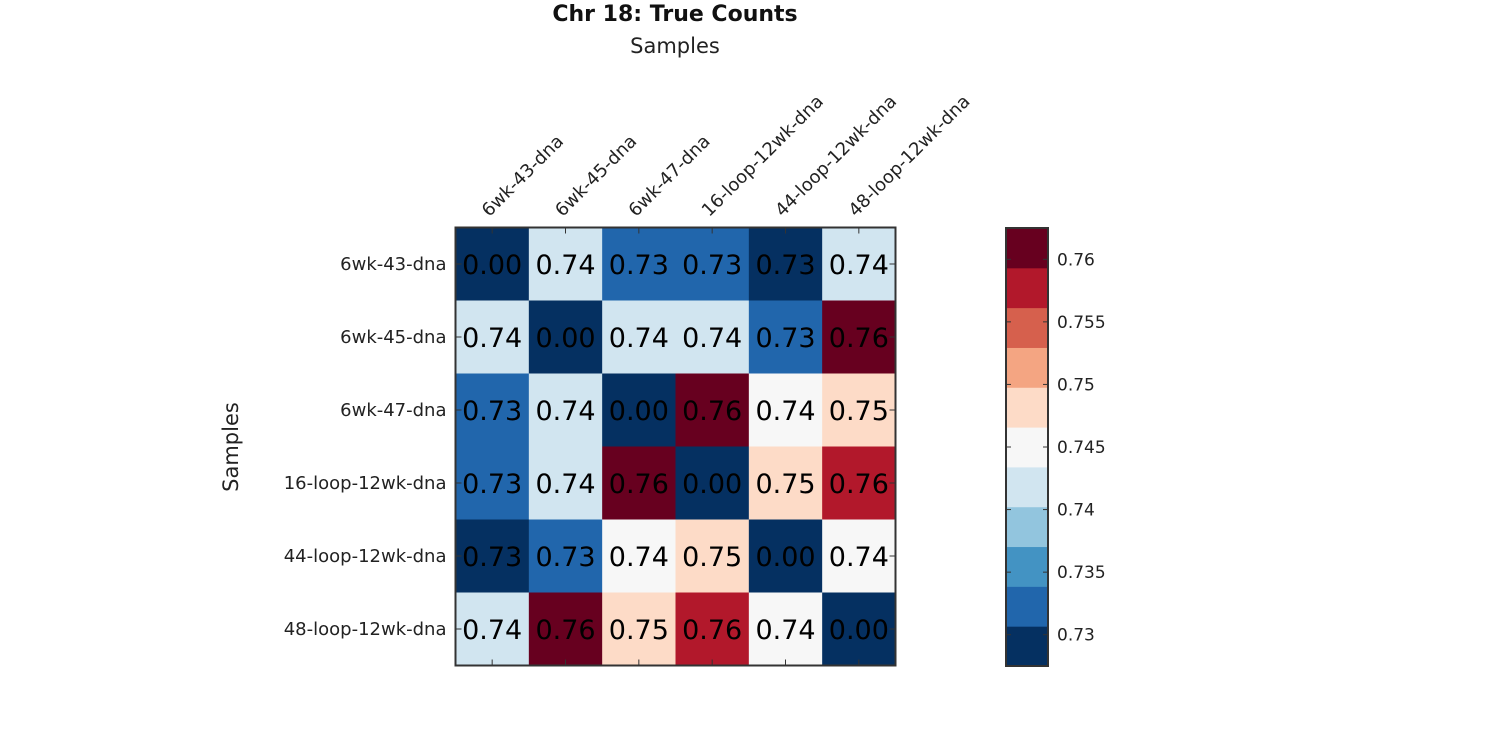  Describe the element at coordinates (836, 156) in the screenshot. I see `x-tick-label: 44-loop-12wk-dna` at that location.